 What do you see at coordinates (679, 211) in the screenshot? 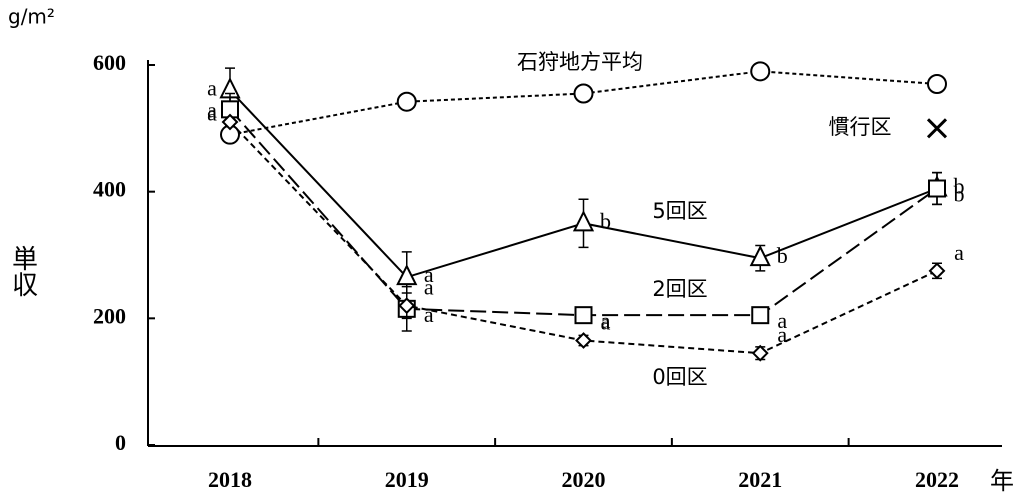
I see `series-label: 5回区` at bounding box center [679, 211].